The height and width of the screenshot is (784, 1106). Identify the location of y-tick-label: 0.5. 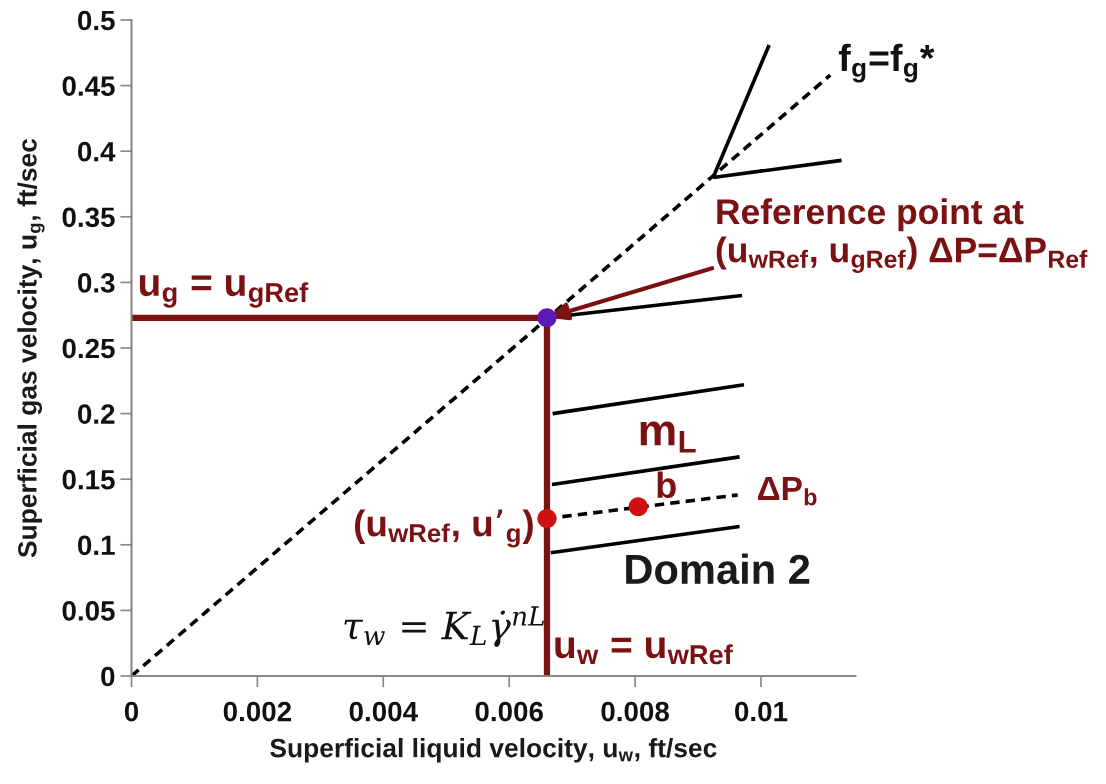
(96, 20).